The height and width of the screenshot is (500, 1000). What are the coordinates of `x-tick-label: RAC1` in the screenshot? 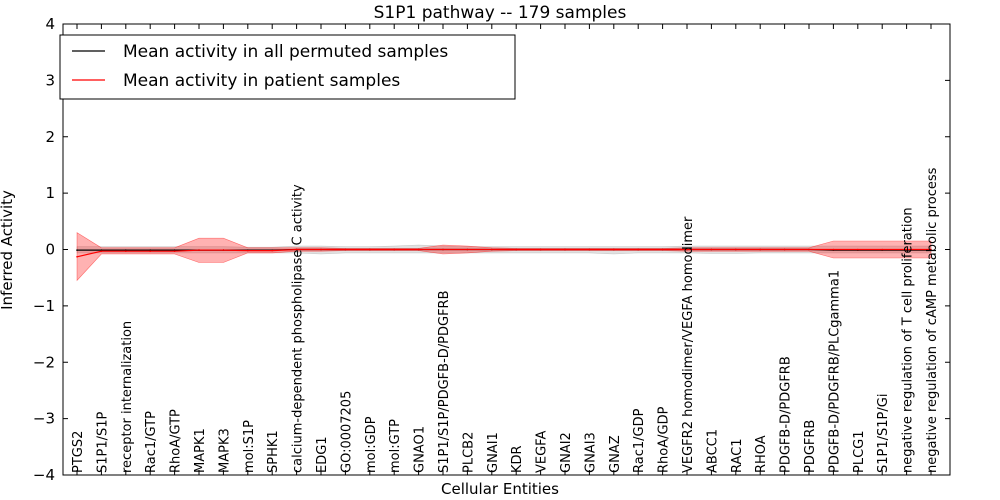 It's located at (737, 455).